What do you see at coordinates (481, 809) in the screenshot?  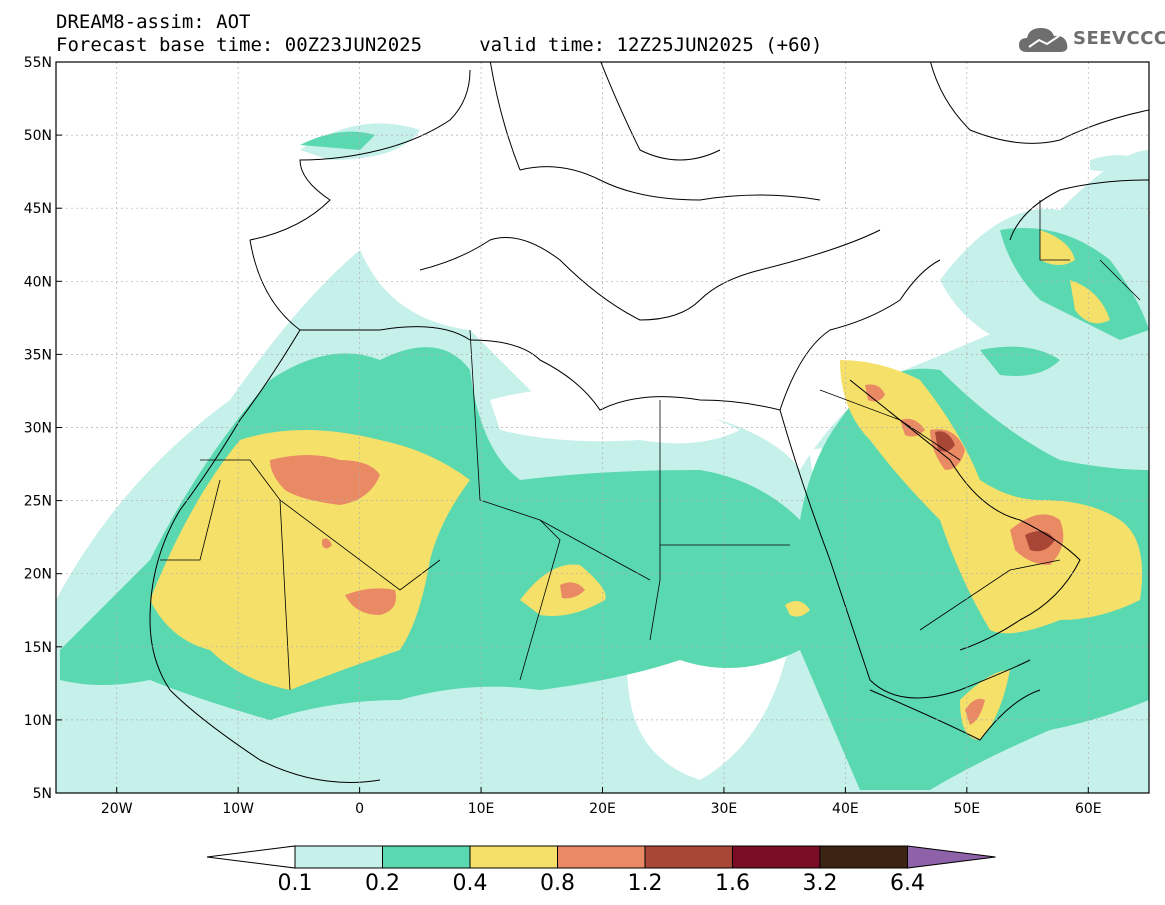 I see `lon-label: 10E` at bounding box center [481, 809].